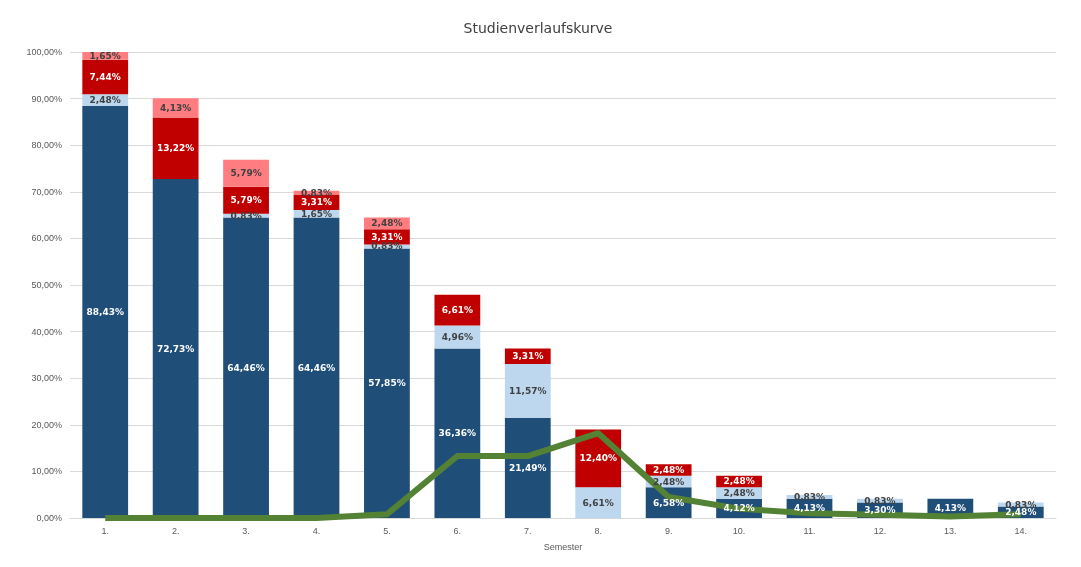 This screenshot has width=1081, height=567. I want to click on y-tick-label: 80,00%, so click(46, 145).